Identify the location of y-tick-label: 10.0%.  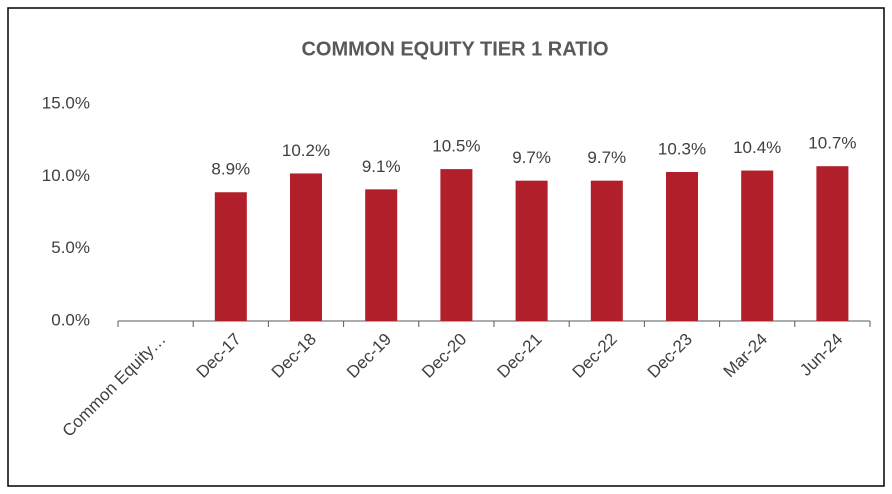
(66, 175).